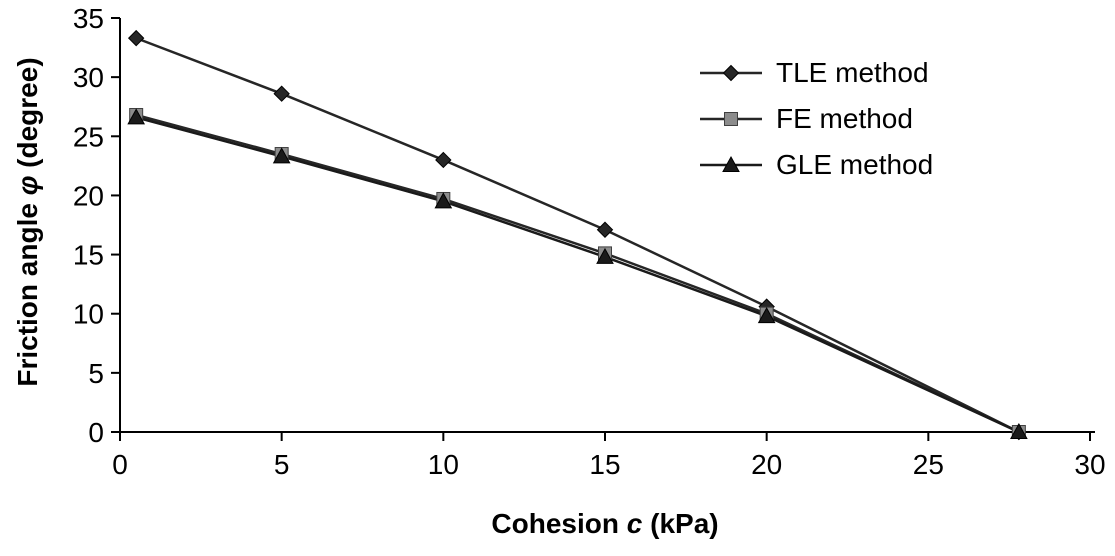 The height and width of the screenshot is (556, 1115). I want to click on svg-text: 35, so click(88, 18).